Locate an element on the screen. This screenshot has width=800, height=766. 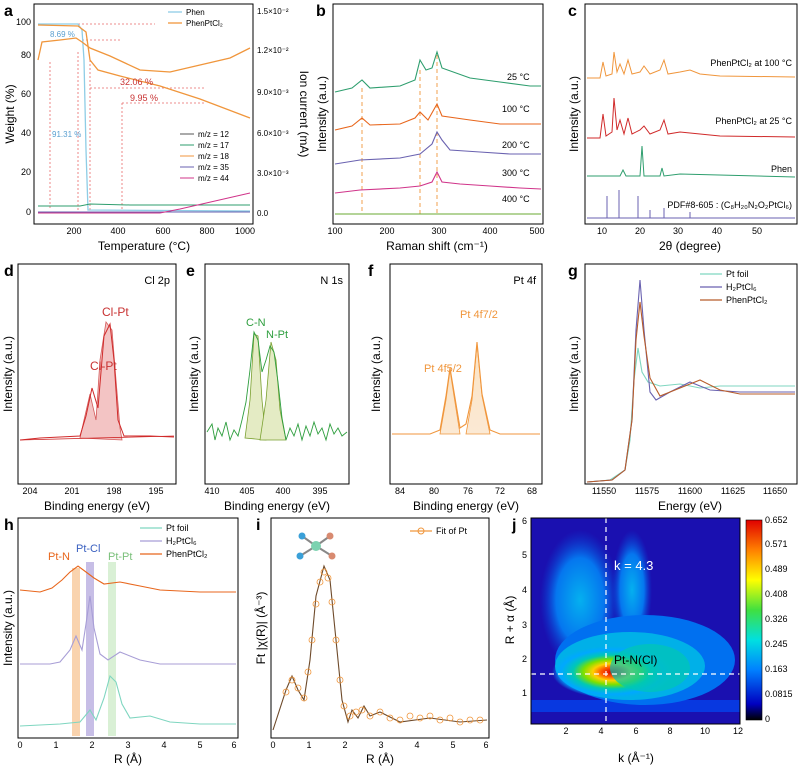
x-tick: 68 is located at coordinates (532, 491).